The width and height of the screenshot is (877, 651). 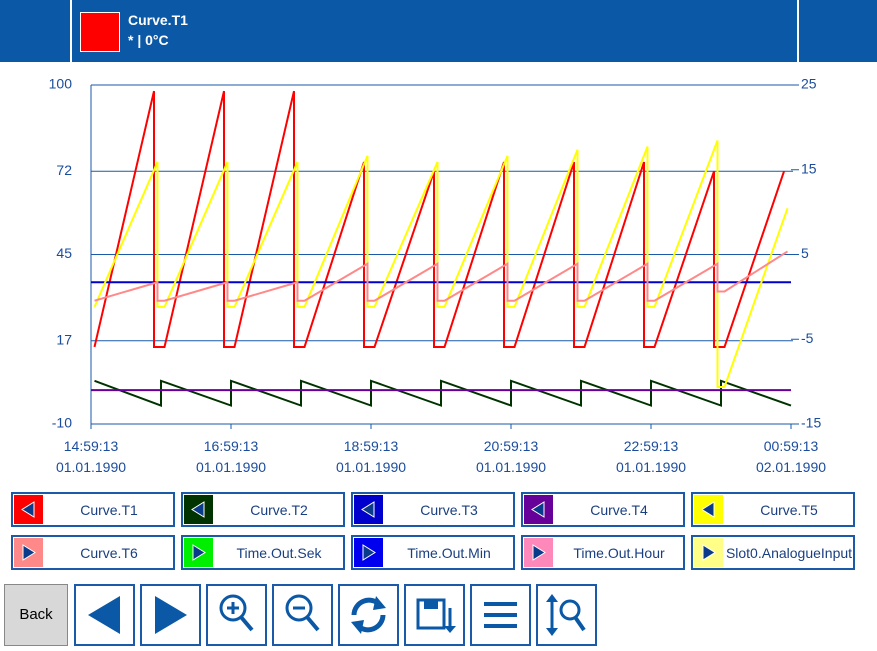 What do you see at coordinates (109, 553) in the screenshot?
I see `legend-label: Curve.T6` at bounding box center [109, 553].